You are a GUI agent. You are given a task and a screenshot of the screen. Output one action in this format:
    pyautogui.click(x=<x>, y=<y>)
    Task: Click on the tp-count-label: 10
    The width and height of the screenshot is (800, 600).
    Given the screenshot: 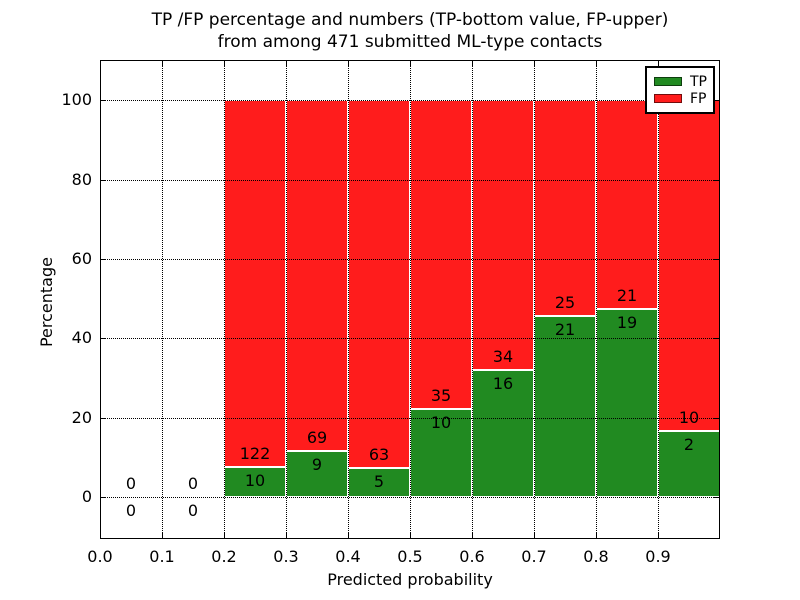 What is the action you would take?
    pyautogui.click(x=255, y=480)
    